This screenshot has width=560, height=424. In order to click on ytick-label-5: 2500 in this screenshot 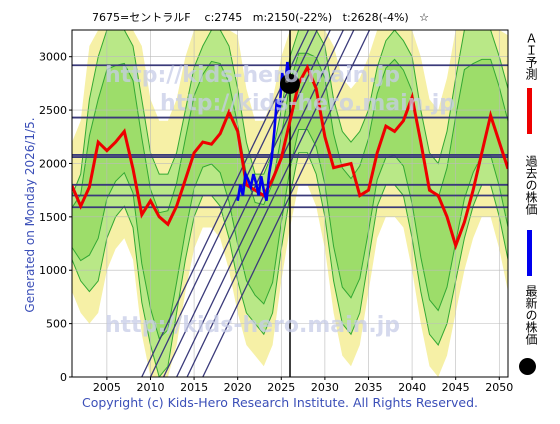, I will do `click(53, 110)`.